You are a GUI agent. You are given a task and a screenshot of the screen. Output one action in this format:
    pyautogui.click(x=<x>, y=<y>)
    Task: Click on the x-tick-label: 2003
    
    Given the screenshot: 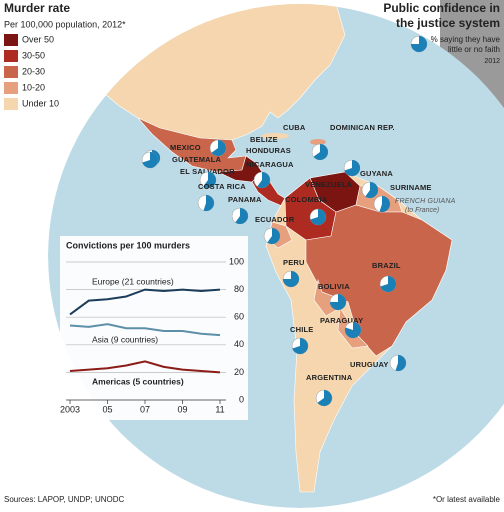 What is the action you would take?
    pyautogui.click(x=70, y=409)
    